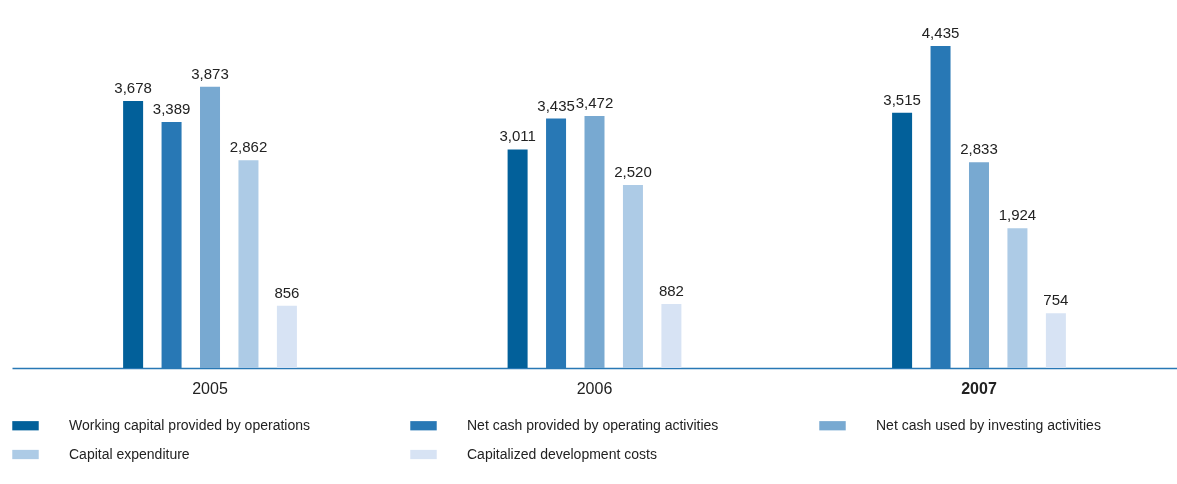 This screenshot has width=1177, height=484. What do you see at coordinates (129, 453) in the screenshot?
I see `legend-label: Capital expenditure` at bounding box center [129, 453].